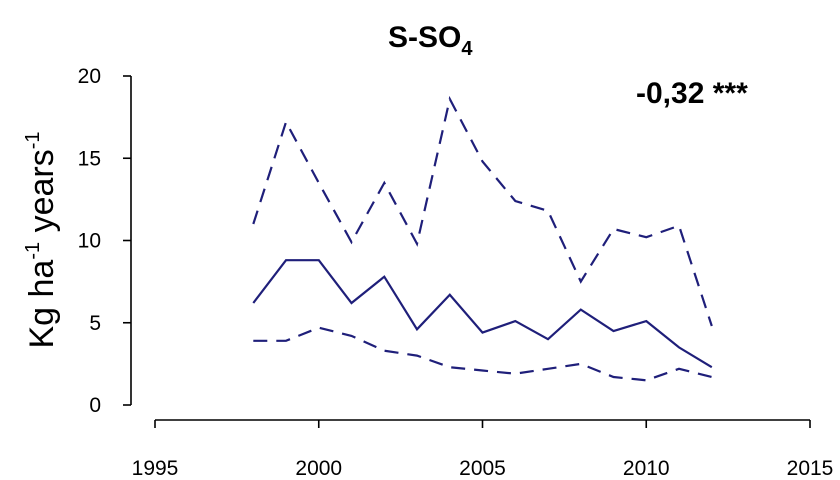 Image resolution: width=840 pixels, height=480 pixels. I want to click on y-tick-label: 10, so click(89, 241).